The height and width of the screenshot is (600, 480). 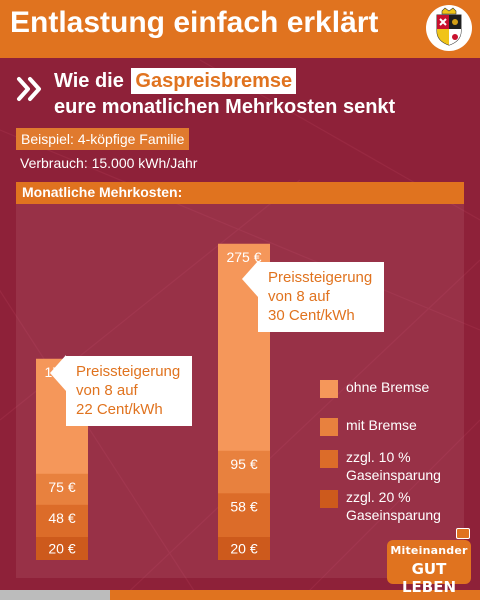 What do you see at coordinates (103, 139) in the screenshot?
I see `example-badge: Beispiel: 4-köpfige Familie` at bounding box center [103, 139].